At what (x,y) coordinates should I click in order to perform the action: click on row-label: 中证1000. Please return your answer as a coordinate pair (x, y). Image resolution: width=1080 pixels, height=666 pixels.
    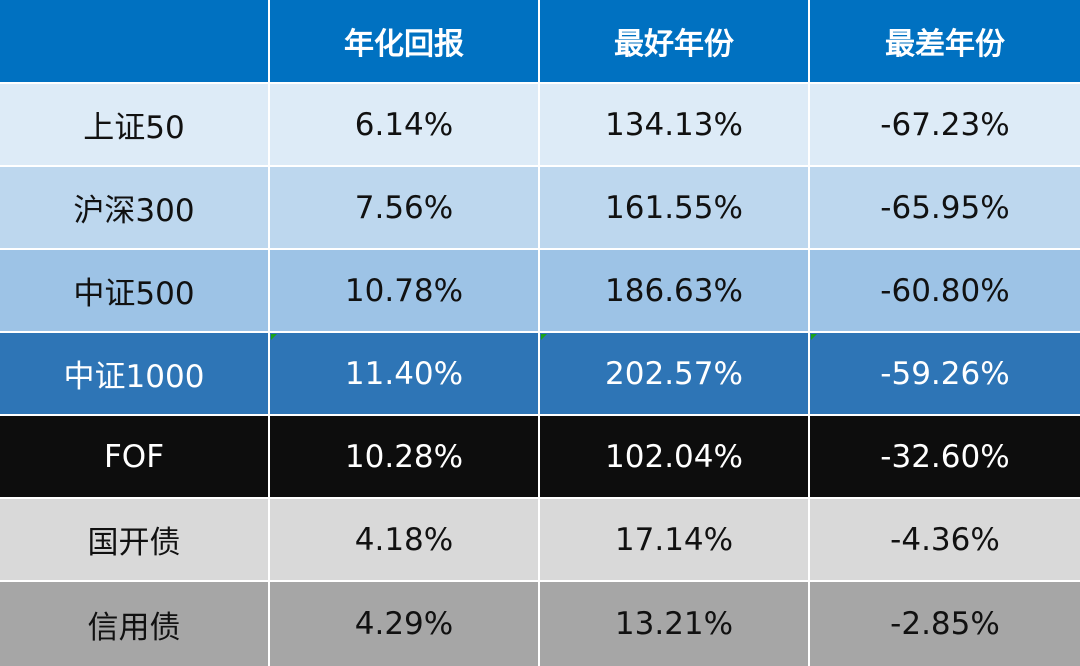
    Looking at the image, I should click on (135, 374).